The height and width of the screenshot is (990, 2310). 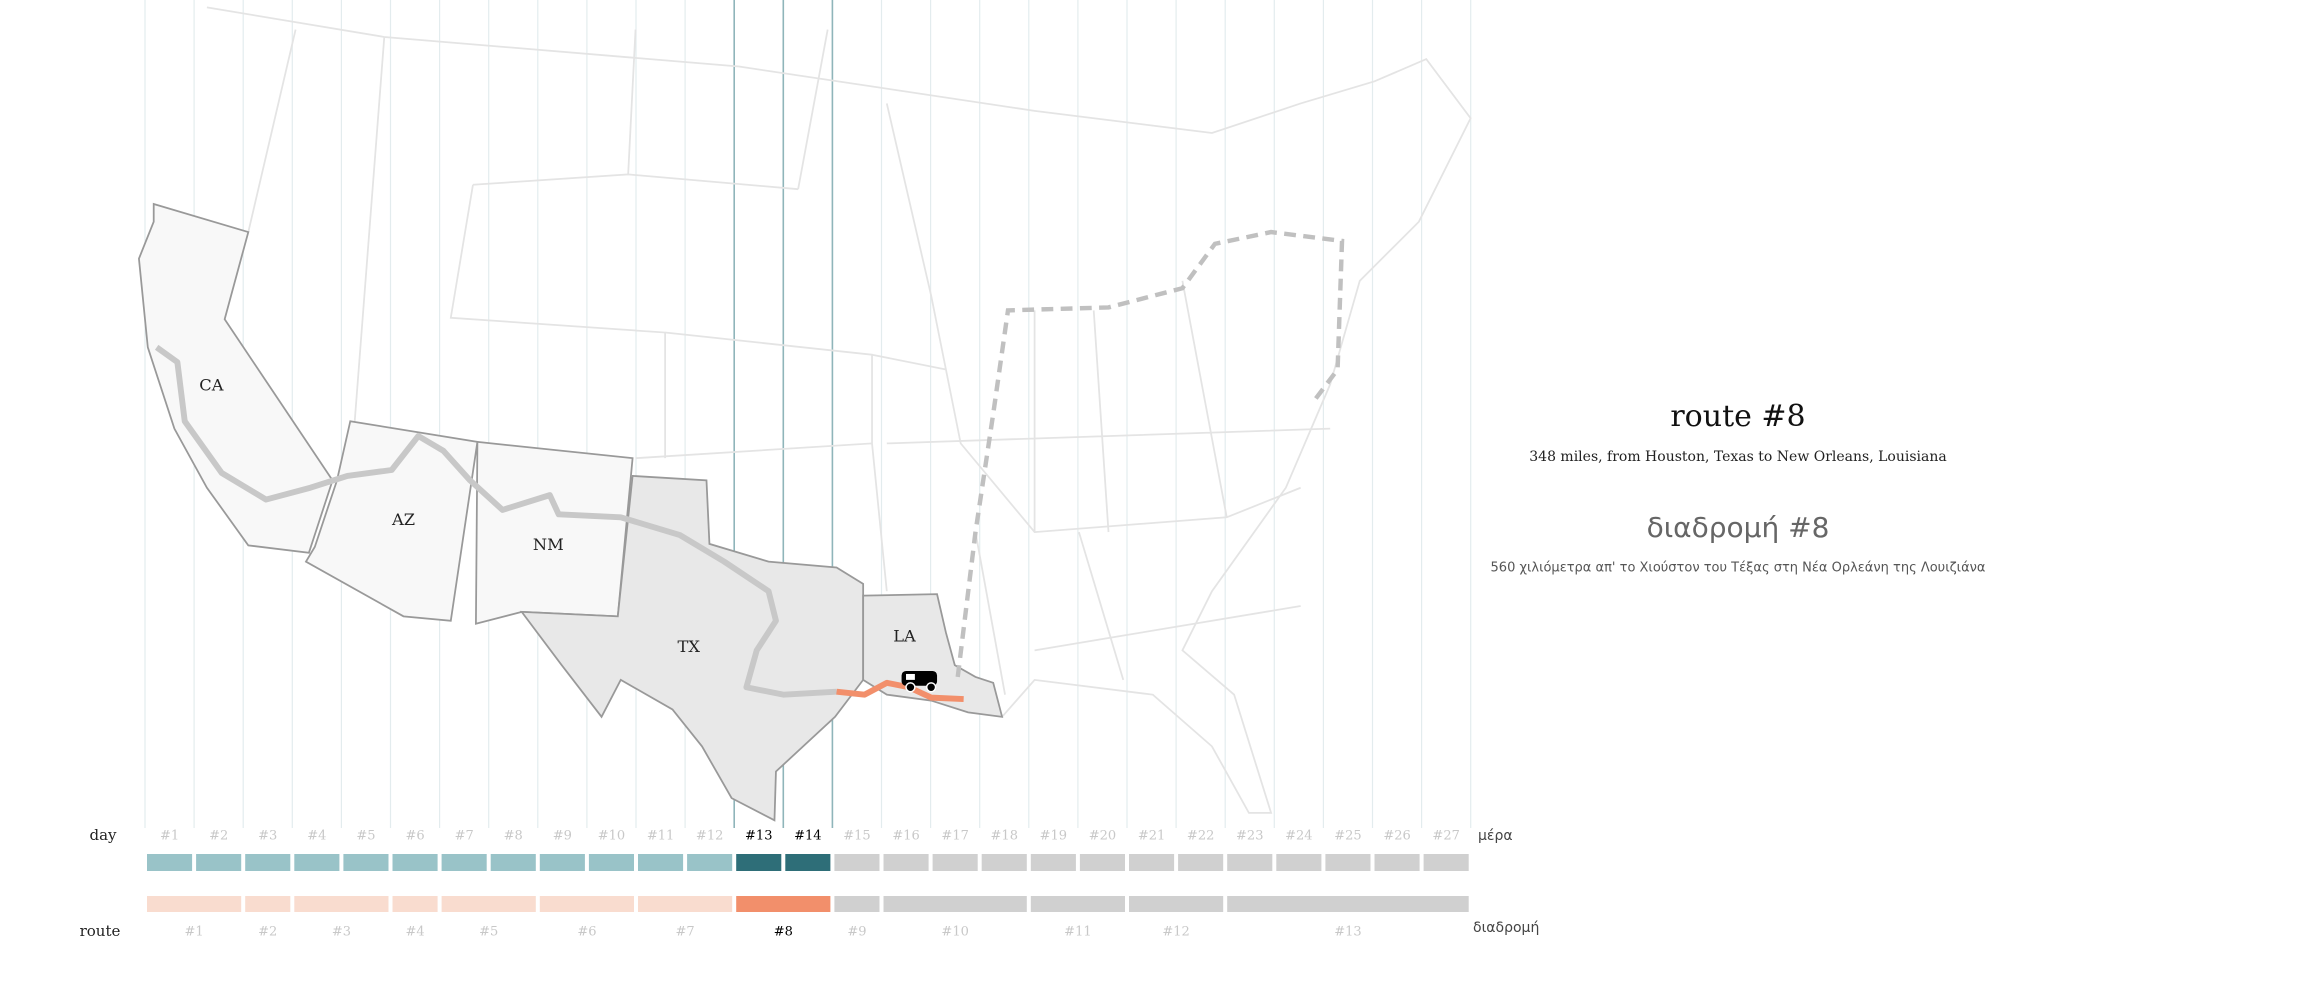 What do you see at coordinates (1738, 527) in the screenshot?
I see `route-title-alt: διαδρομή #8` at bounding box center [1738, 527].